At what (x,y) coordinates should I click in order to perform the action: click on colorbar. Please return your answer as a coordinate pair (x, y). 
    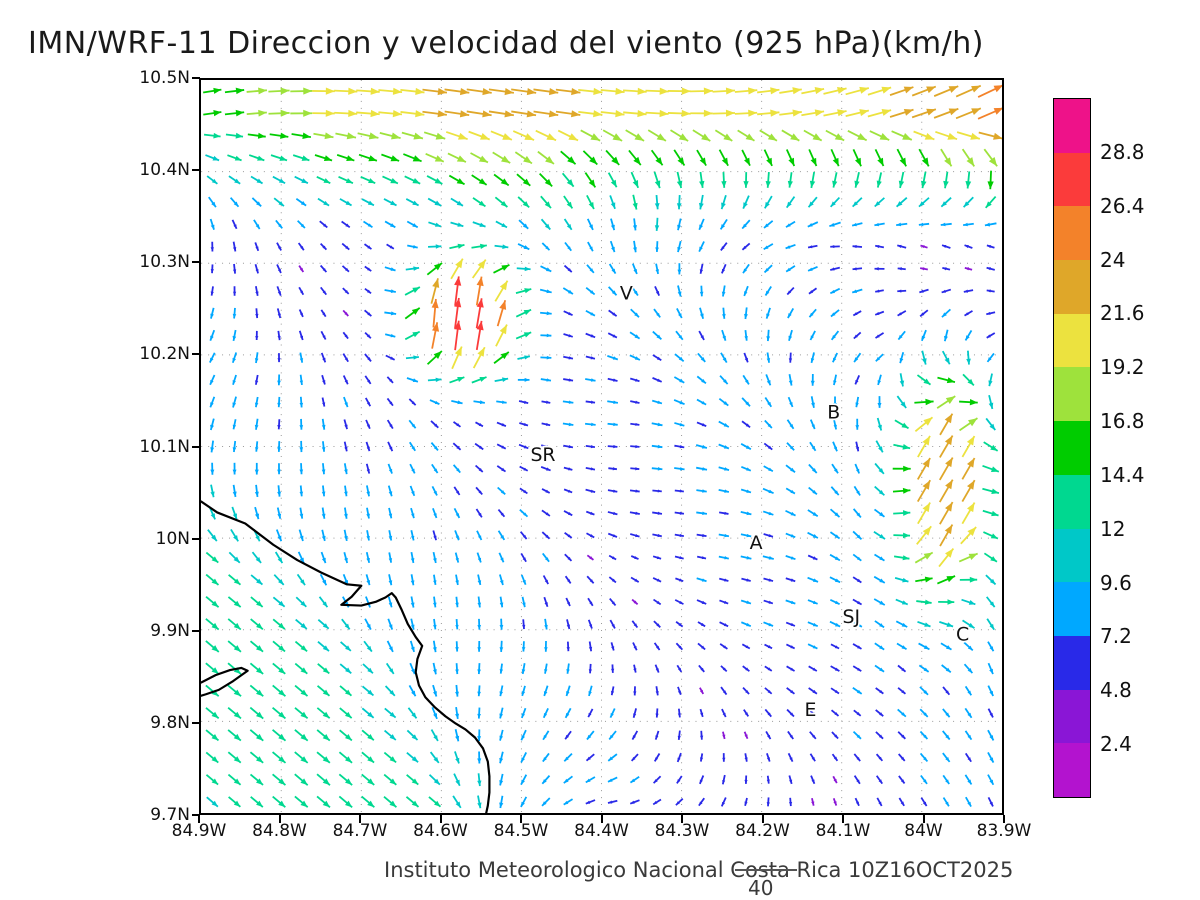
    Looking at the image, I should click on (1072, 448).